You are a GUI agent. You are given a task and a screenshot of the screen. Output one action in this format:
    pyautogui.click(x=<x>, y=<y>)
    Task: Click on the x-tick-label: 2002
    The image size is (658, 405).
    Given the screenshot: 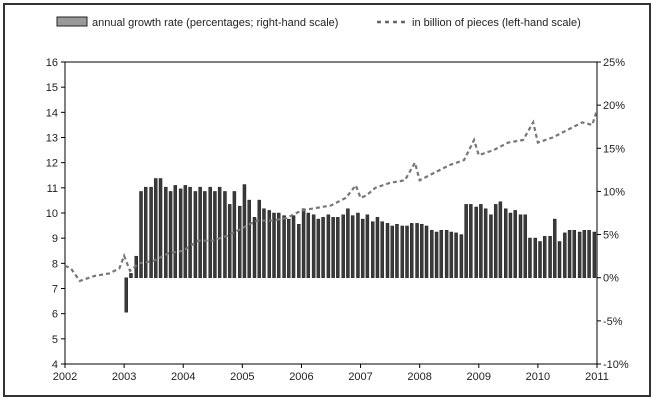 What is the action you would take?
    pyautogui.click(x=65, y=377)
    